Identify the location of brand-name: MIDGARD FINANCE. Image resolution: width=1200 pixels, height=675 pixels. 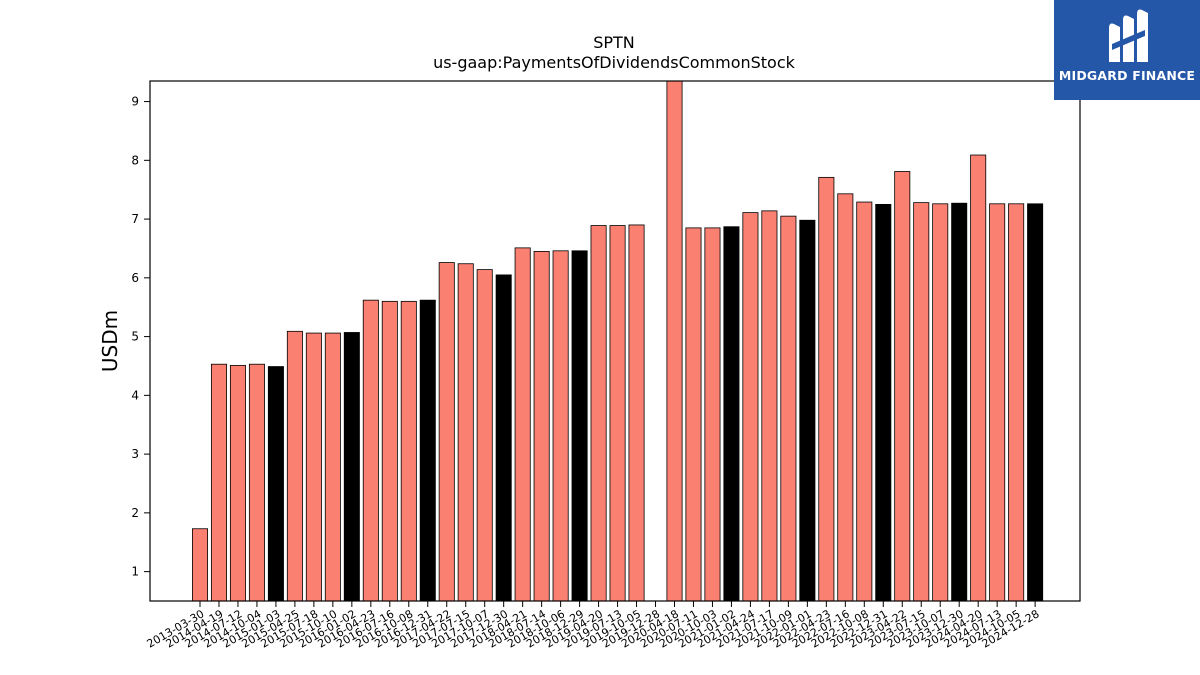
(1127, 75).